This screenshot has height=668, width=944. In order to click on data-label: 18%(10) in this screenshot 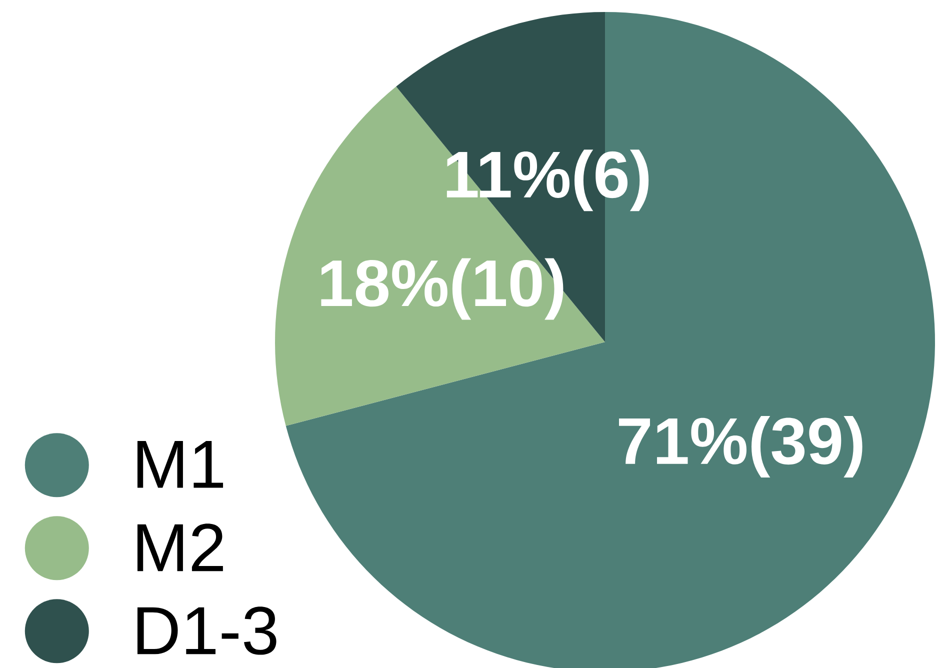, I will do `click(442, 289)`.